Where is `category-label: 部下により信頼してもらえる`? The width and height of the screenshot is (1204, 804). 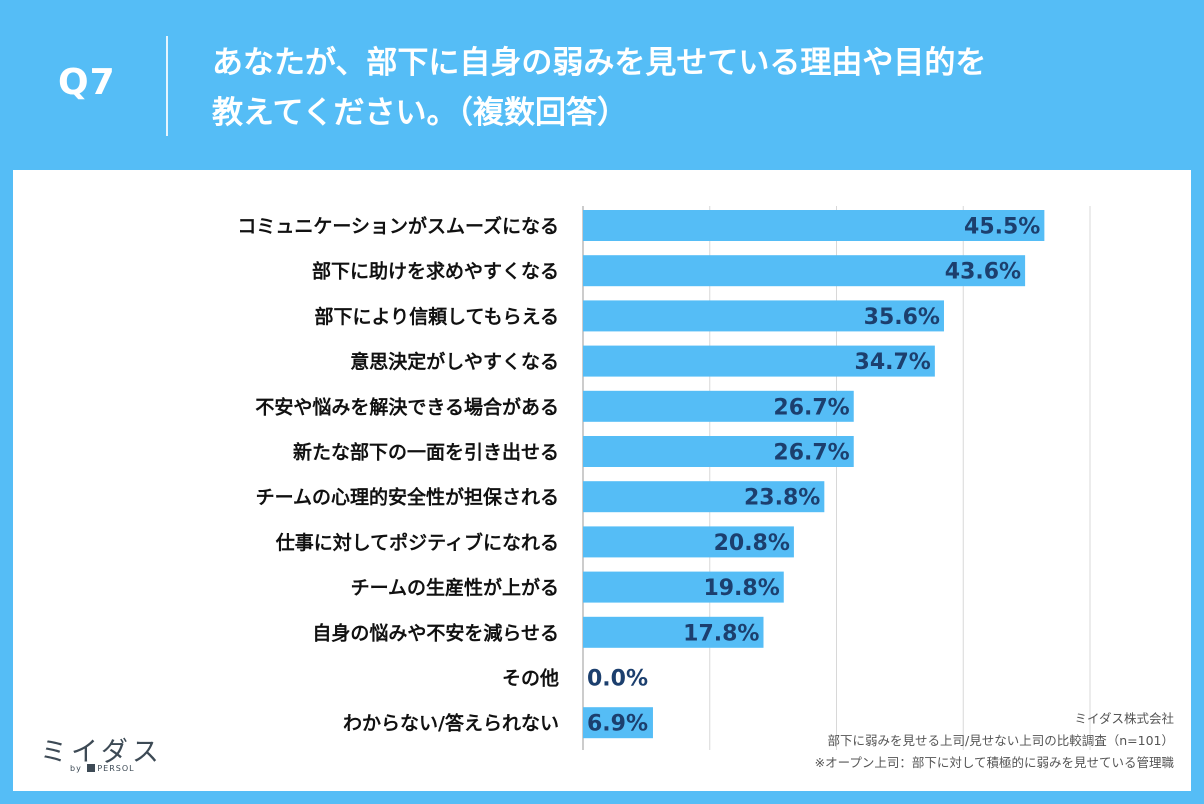
category-label: 部下により信頼してもらえる is located at coordinates (436, 316).